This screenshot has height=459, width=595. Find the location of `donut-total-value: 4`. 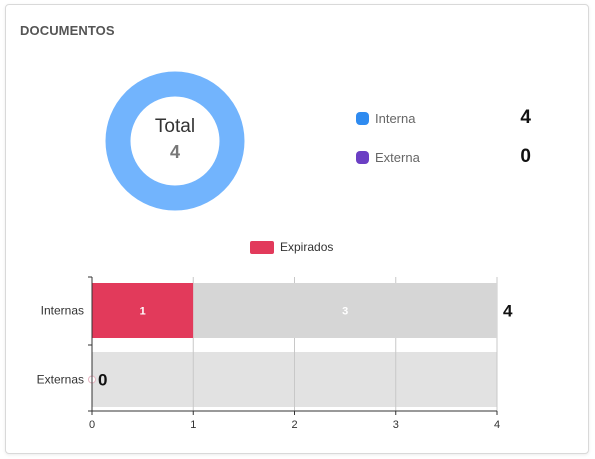

donut-total-value: 4 is located at coordinates (174, 151).